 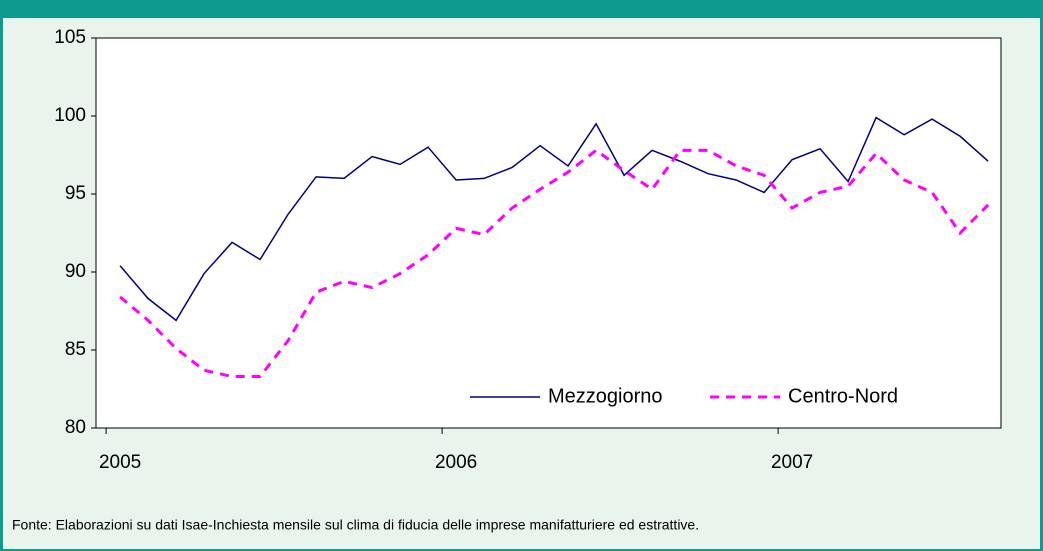 I want to click on x-tick-label: 2006, so click(x=456, y=462).